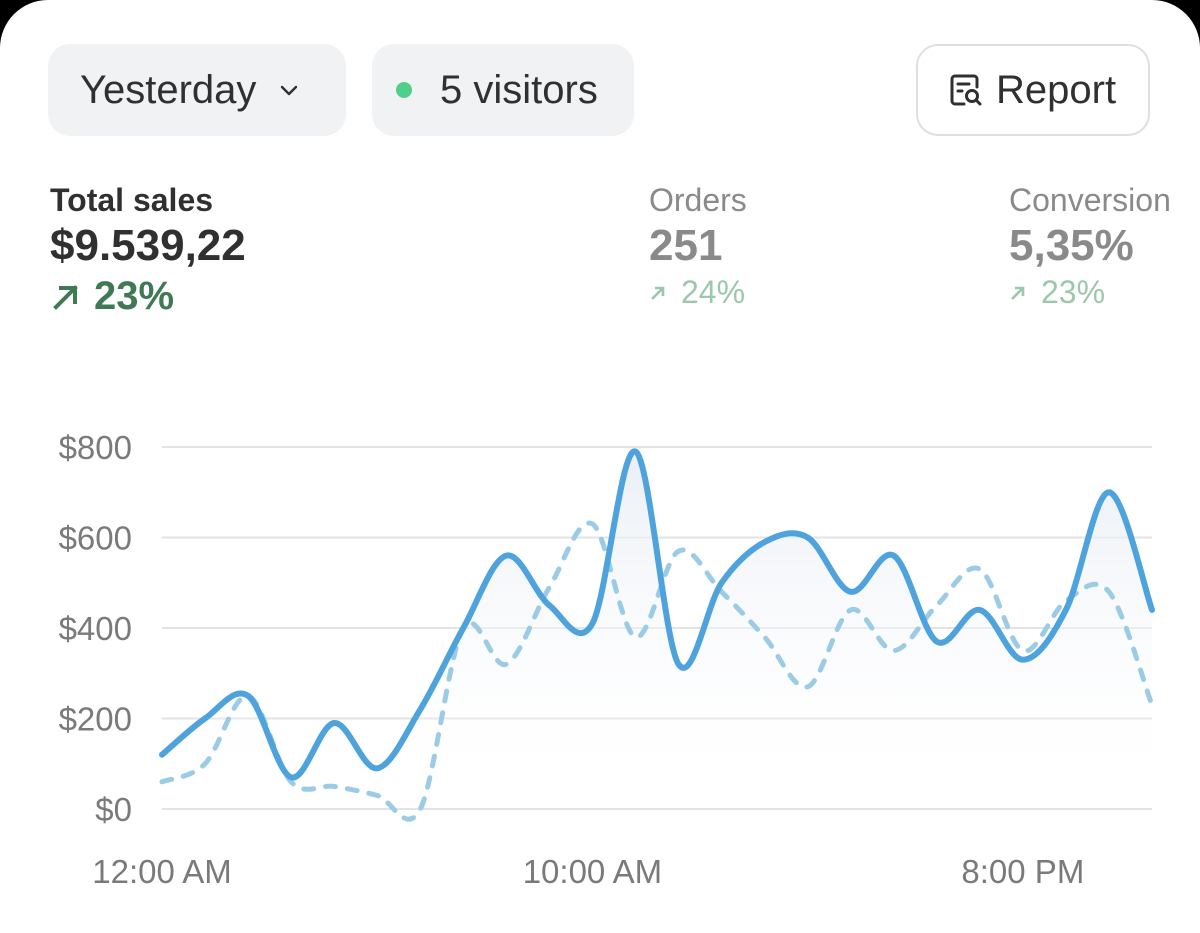  What do you see at coordinates (148, 245) in the screenshot?
I see `metric-value: $9.539,22` at bounding box center [148, 245].